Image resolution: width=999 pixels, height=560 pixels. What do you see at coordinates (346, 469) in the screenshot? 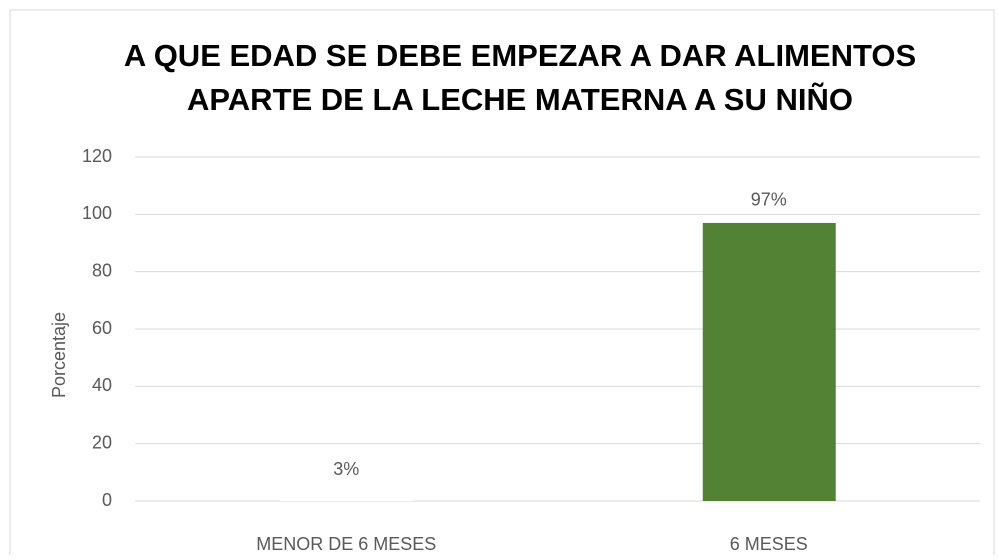
I see `value-label: 3%` at bounding box center [346, 469].